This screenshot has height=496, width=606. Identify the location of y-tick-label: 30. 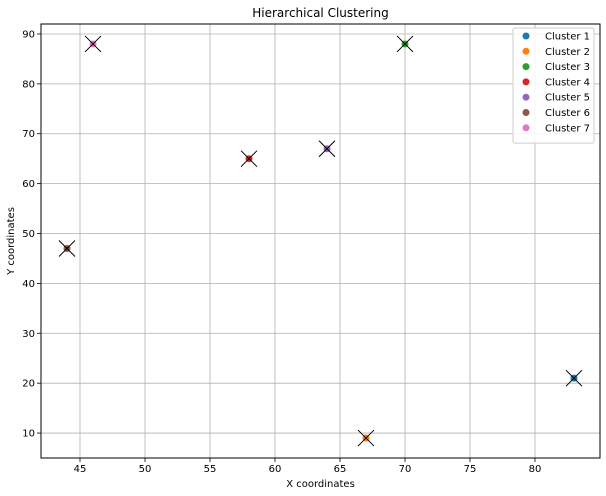
(28, 334).